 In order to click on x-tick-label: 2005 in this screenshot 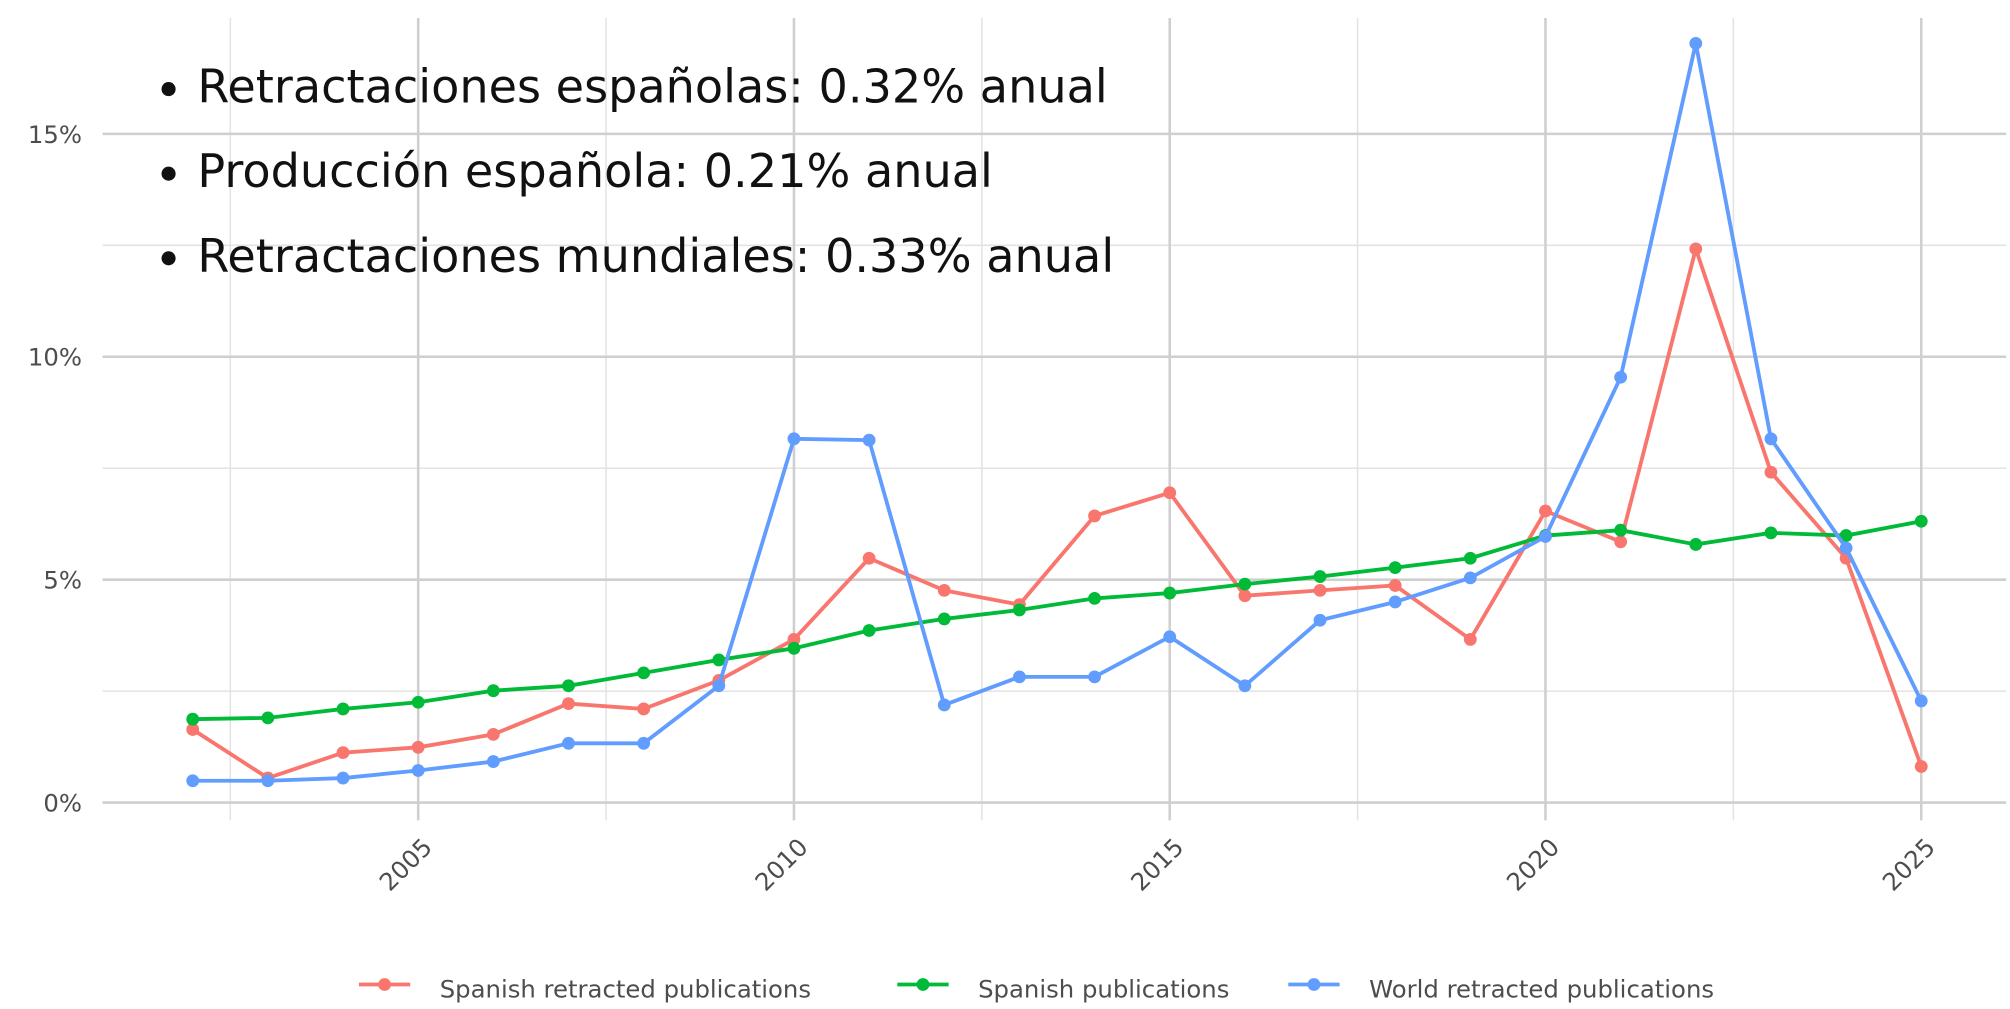, I will do `click(406, 864)`.